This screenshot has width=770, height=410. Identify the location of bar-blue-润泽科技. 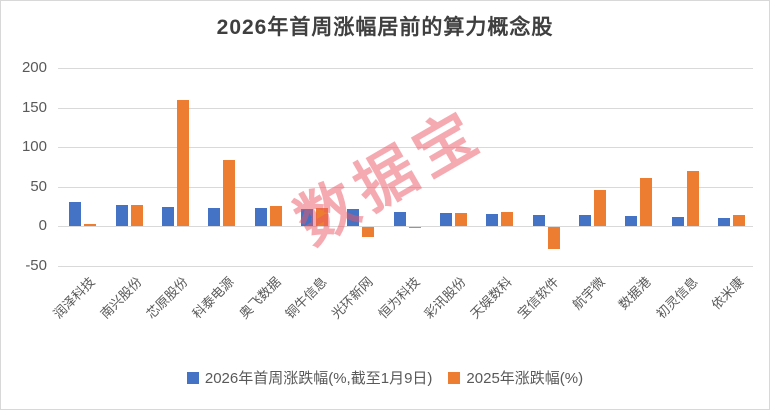
(75, 214).